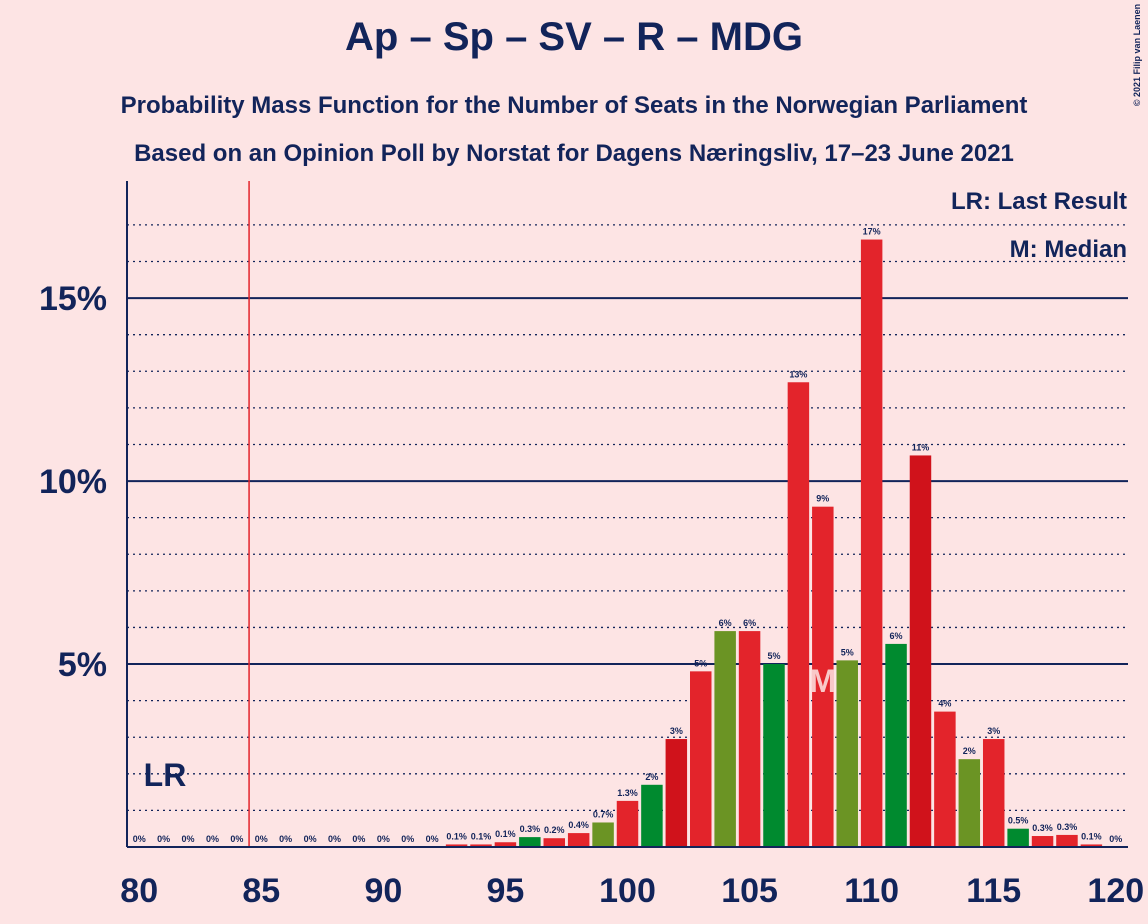 This screenshot has width=1148, height=924. Describe the element at coordinates (871, 891) in the screenshot. I see `x-tick-label: 110` at that location.